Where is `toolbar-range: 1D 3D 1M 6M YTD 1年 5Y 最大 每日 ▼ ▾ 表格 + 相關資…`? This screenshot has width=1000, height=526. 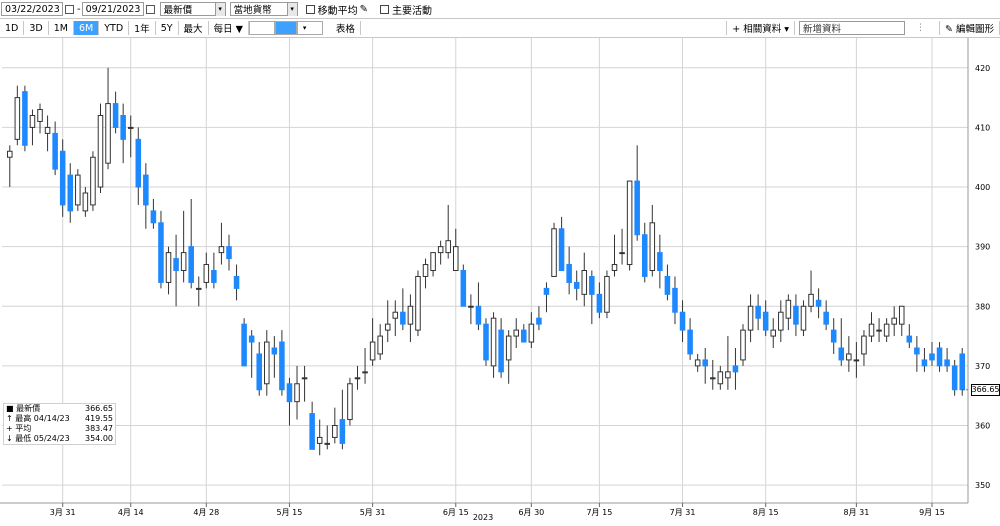 toolbar-range: 1D 3D 1M 6M YTD 1年 5Y 最大 每日 ▼ ▾ 表格 + 相關資… is located at coordinates (500, 28).